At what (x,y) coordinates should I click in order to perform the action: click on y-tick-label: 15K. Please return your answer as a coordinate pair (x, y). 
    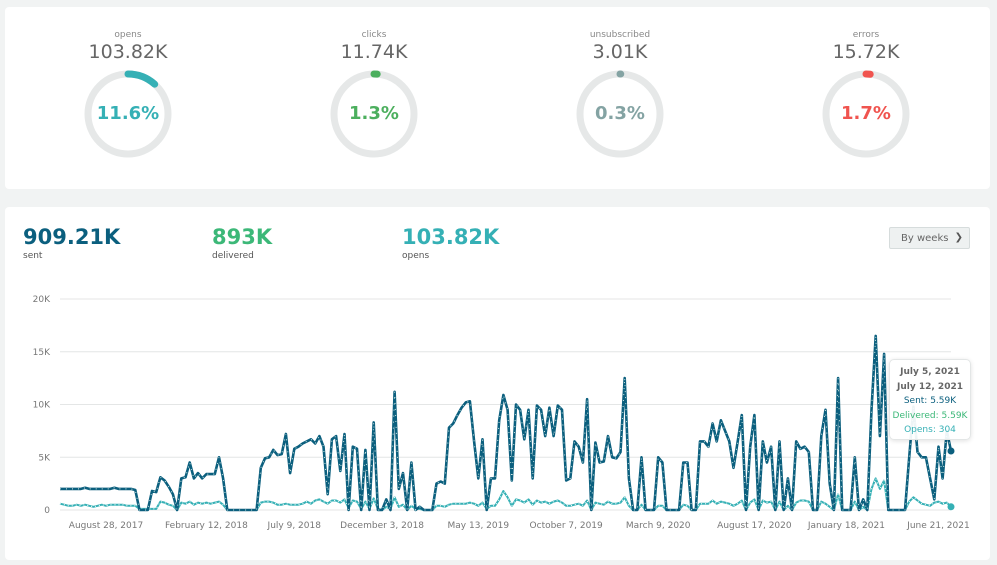
    Looking at the image, I should click on (42, 353).